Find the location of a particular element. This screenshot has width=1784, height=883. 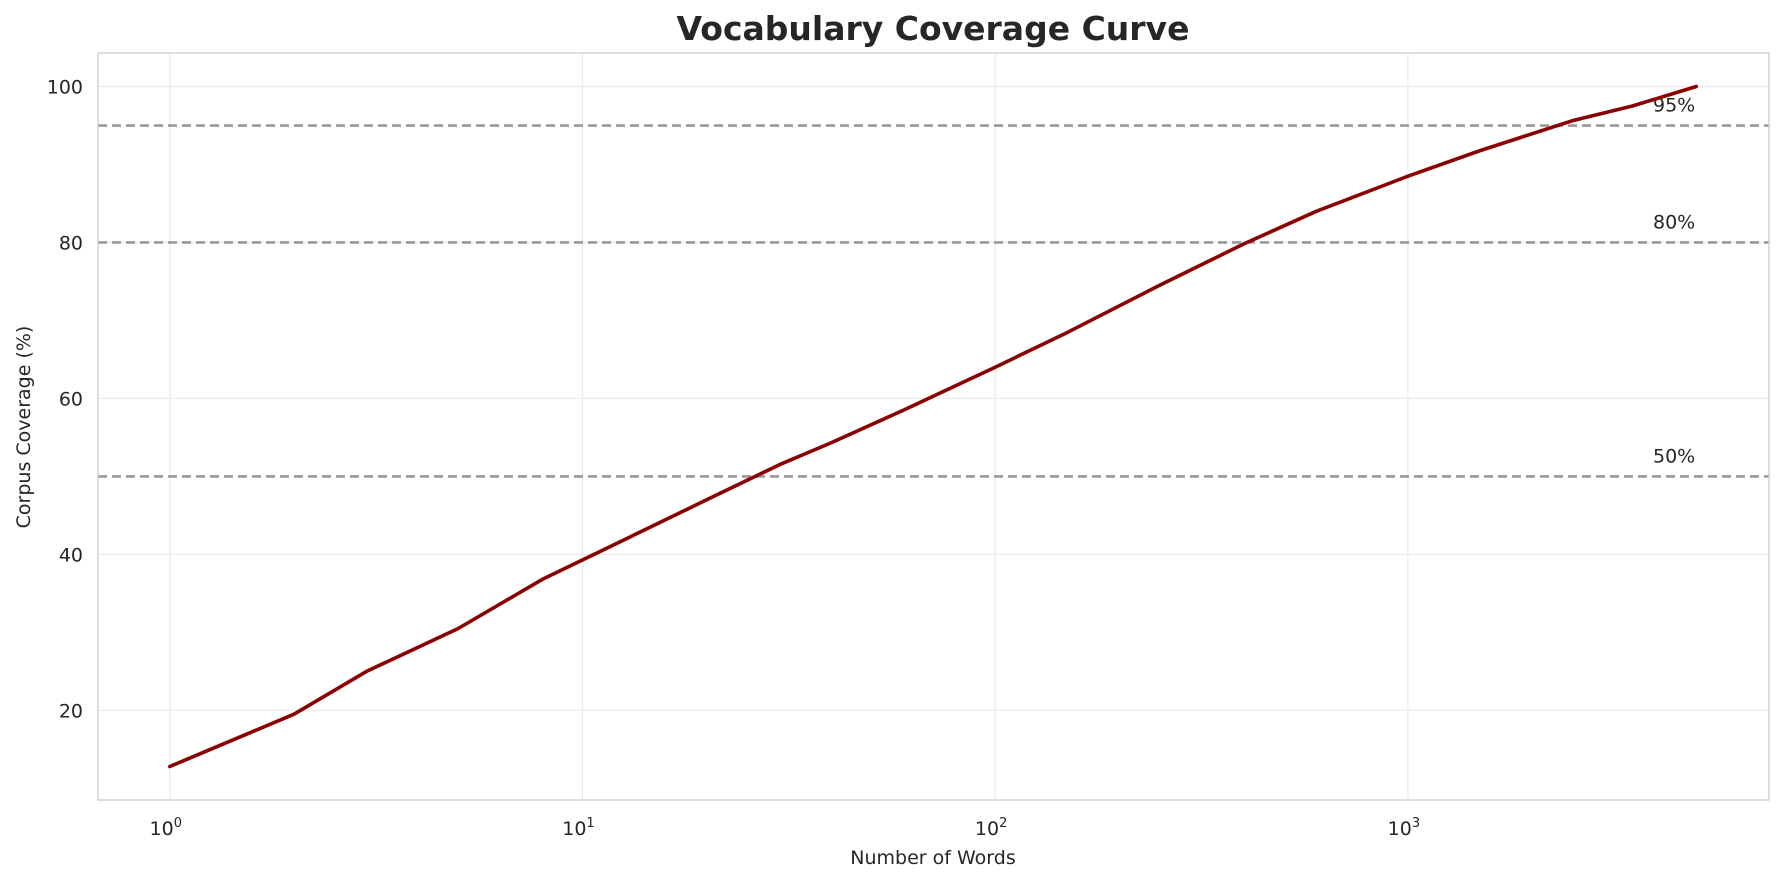

y-tick-label: 60 is located at coordinates (71, 399).